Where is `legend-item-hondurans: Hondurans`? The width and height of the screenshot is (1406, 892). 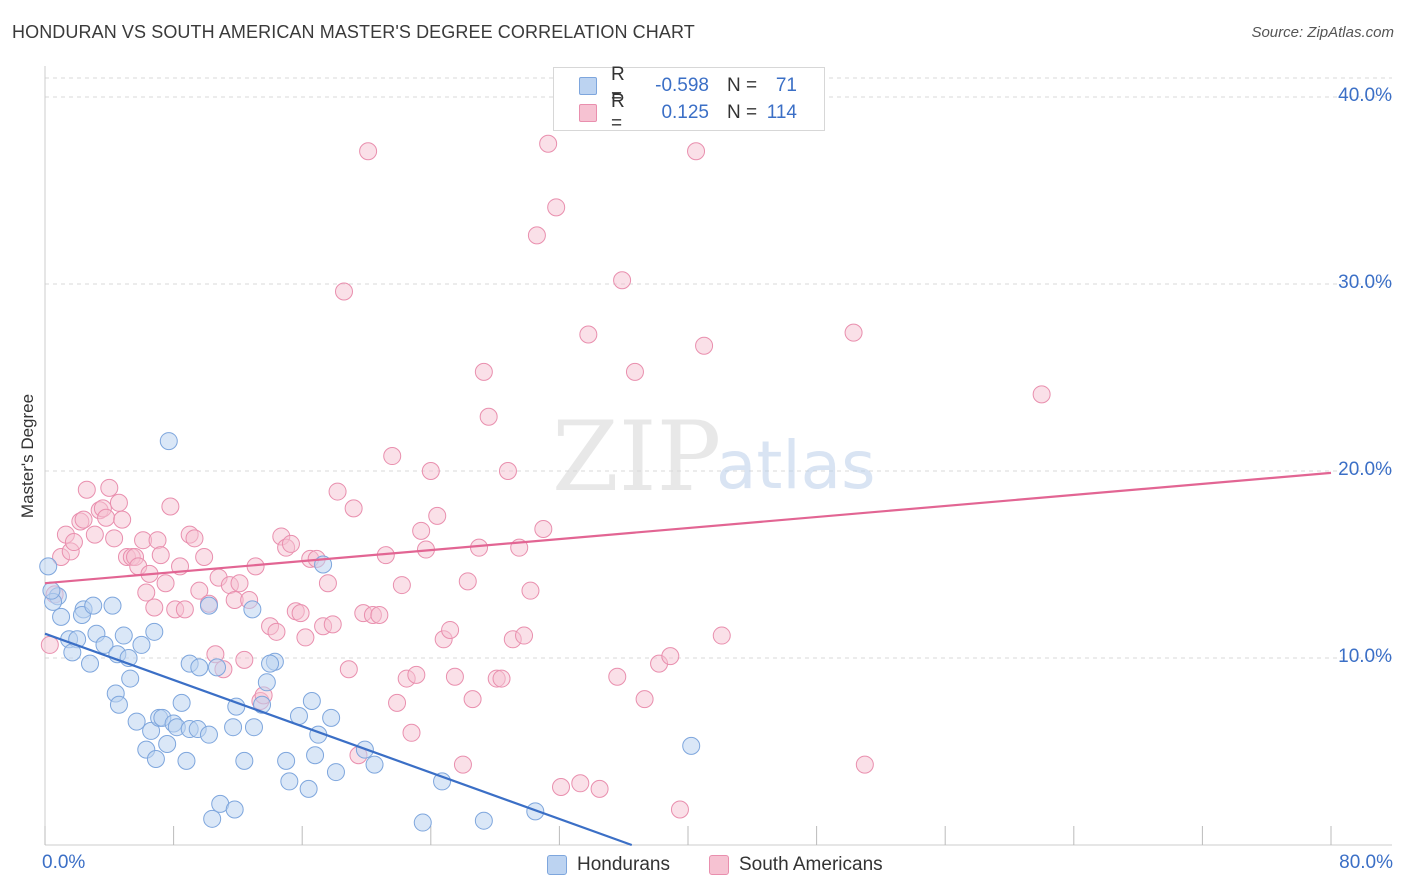 legend-item-hondurans: Hondurans is located at coordinates (608, 865).